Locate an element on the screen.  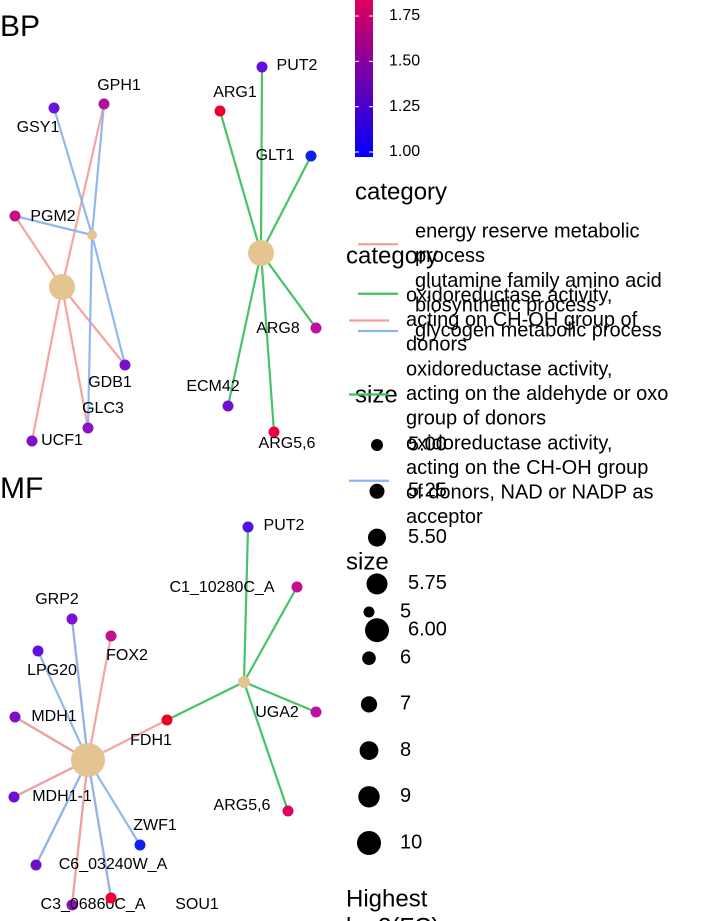
legend-label: group of donors is located at coordinates (476, 418).